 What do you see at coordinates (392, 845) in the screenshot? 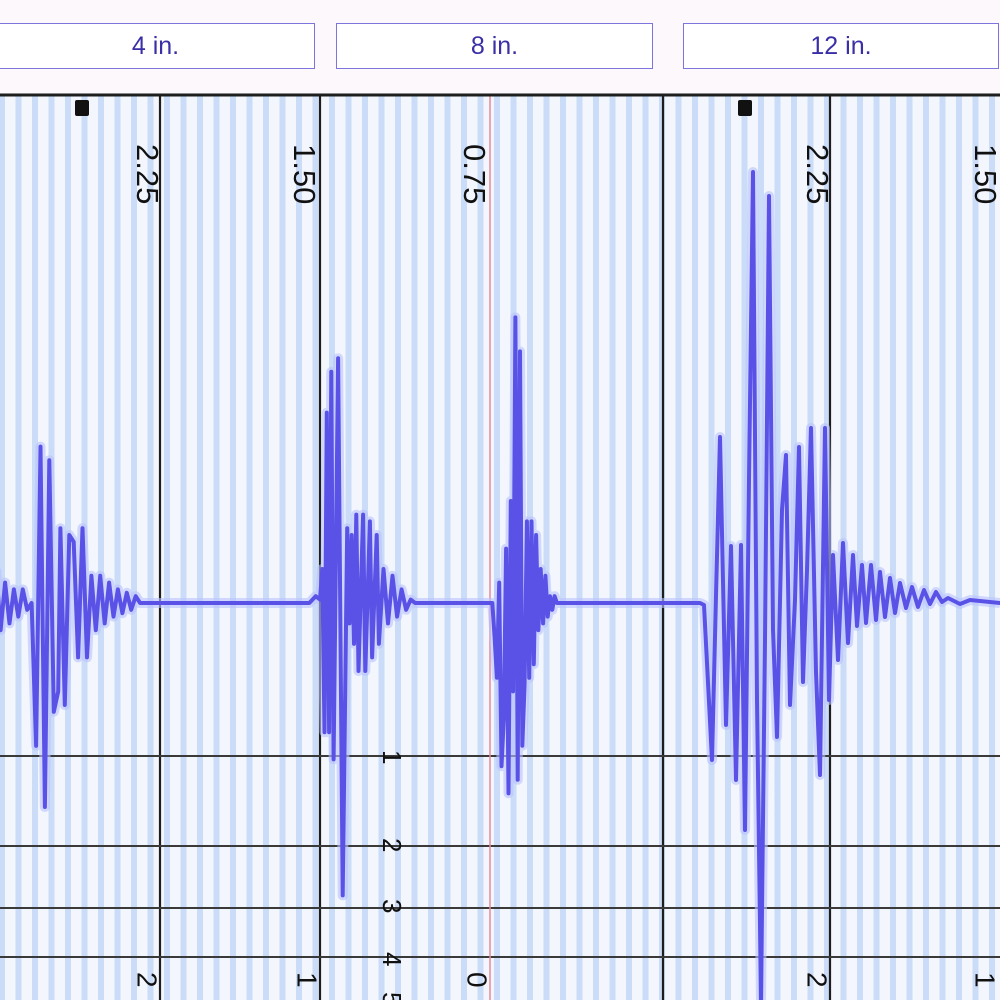
I see `depth-scale-label: 2` at bounding box center [392, 845].